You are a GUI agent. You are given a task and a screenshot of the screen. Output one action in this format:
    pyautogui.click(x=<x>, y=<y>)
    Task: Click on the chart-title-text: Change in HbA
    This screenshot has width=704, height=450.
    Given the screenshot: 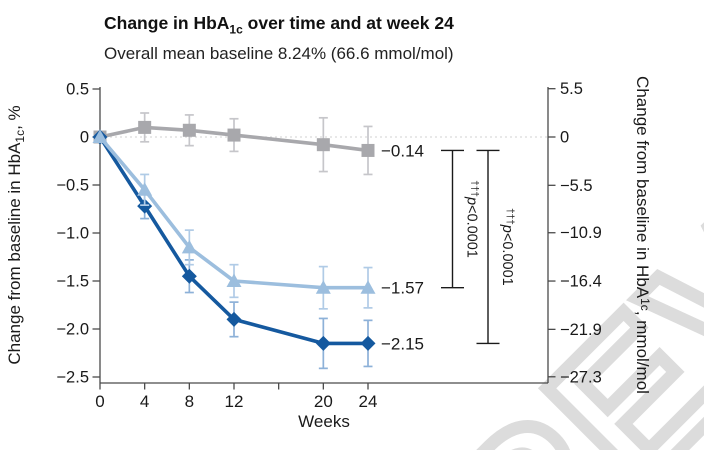 What is the action you would take?
    pyautogui.click(x=167, y=23)
    